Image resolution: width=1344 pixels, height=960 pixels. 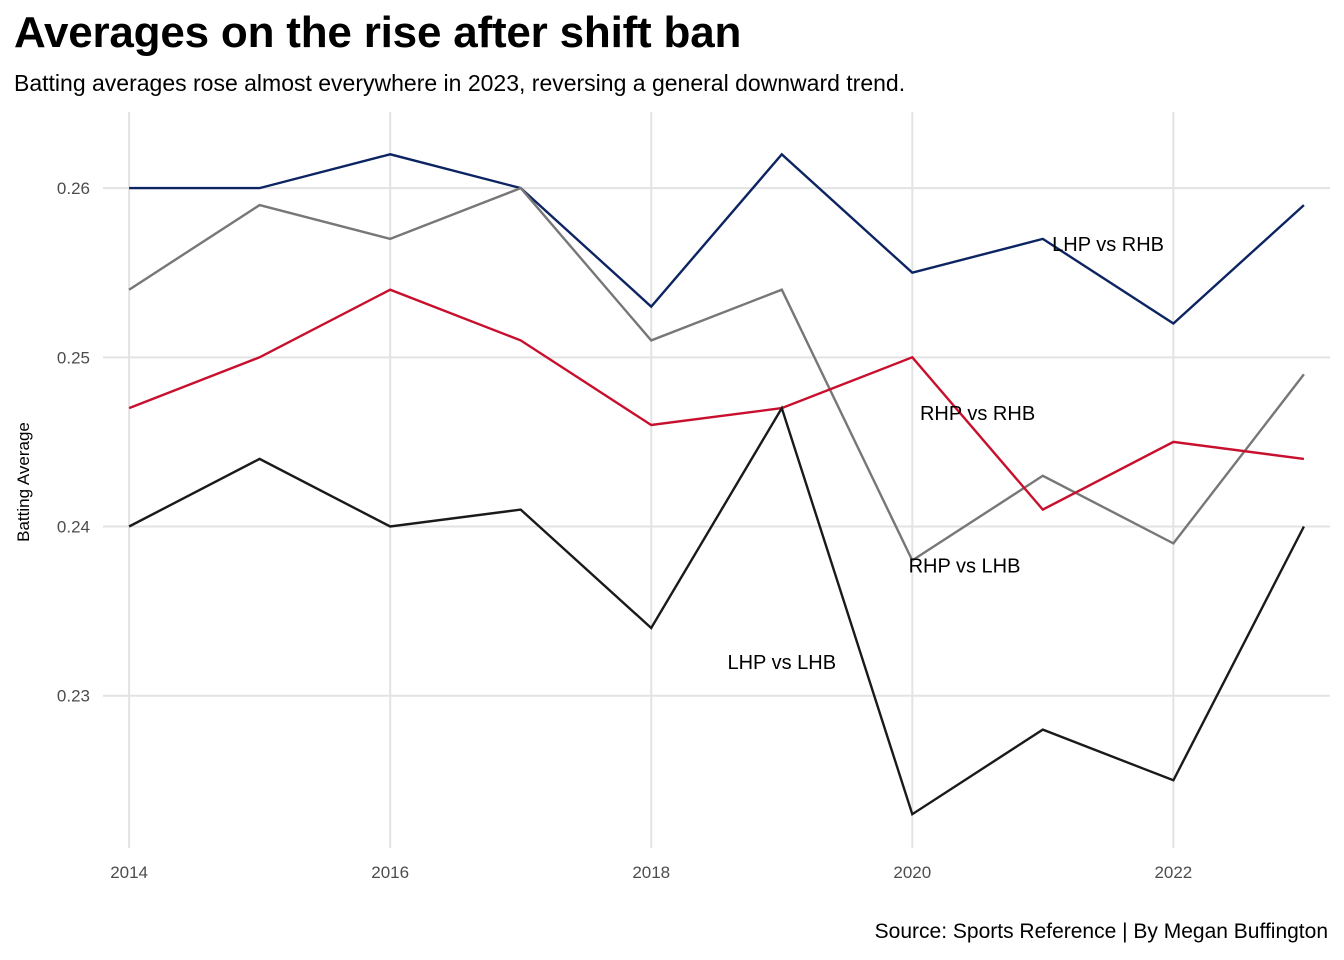 What do you see at coordinates (129, 872) in the screenshot?
I see `x-tick-label: 2014` at bounding box center [129, 872].